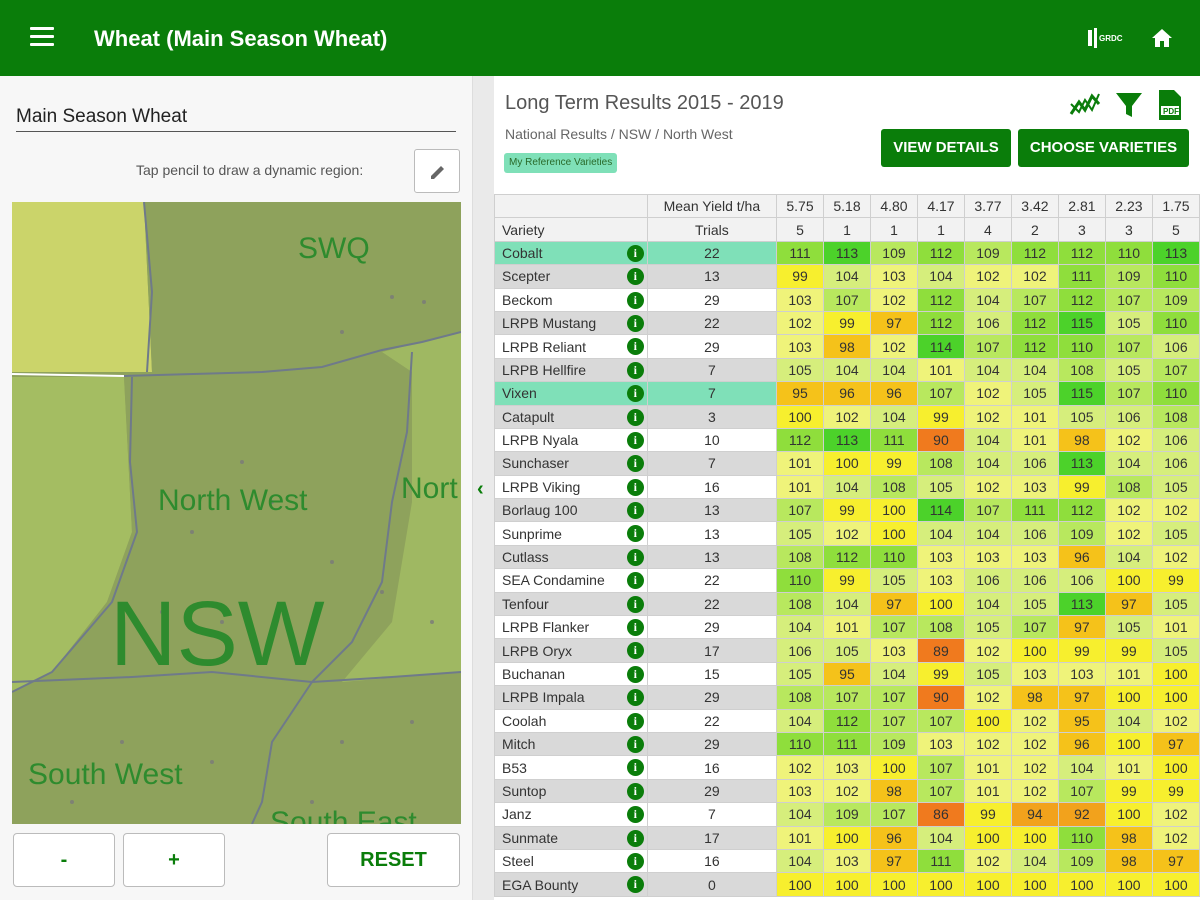  Describe the element at coordinates (847, 861) in the screenshot. I see `table-row: Steel i 16 104 103 97 111 102 104 109 98 97` at that location.